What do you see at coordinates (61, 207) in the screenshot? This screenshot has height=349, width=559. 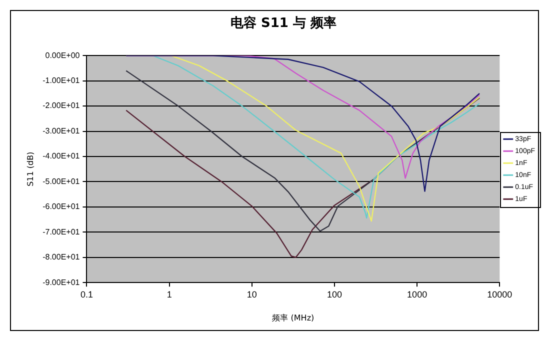 I see `y-tick-label: -6.00E+01` at bounding box center [61, 207].